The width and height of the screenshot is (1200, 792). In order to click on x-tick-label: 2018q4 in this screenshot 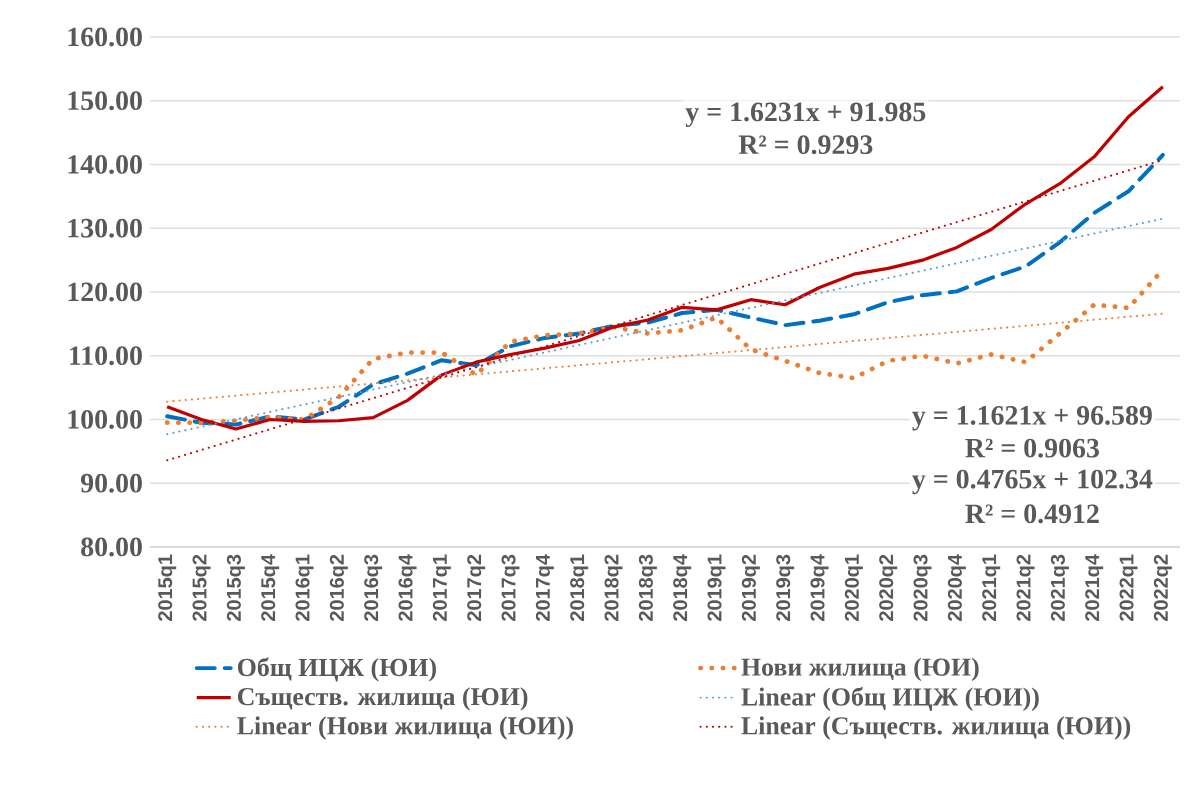, I will do `click(682, 587)`.